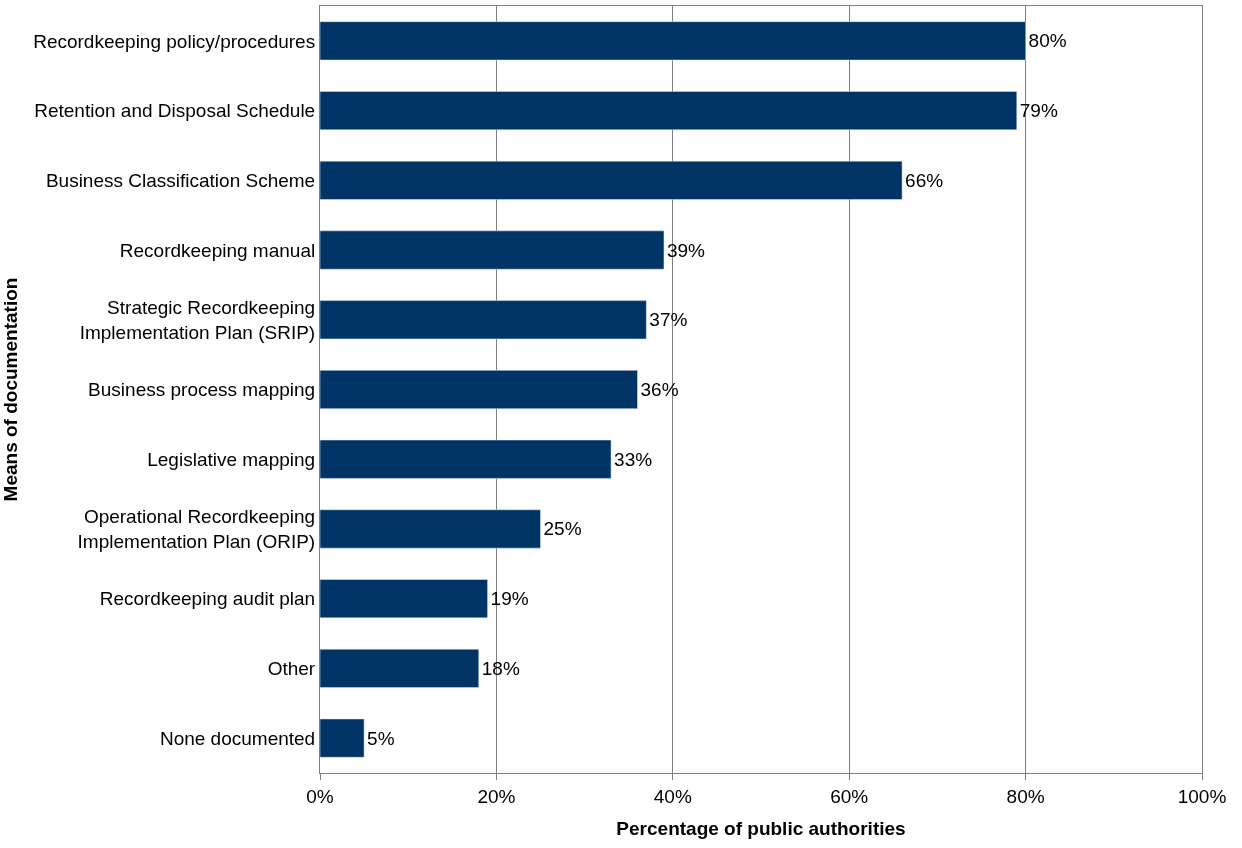  Describe the element at coordinates (207, 599) in the screenshot. I see `y-tick-label: Recordkeeping audit plan` at that location.